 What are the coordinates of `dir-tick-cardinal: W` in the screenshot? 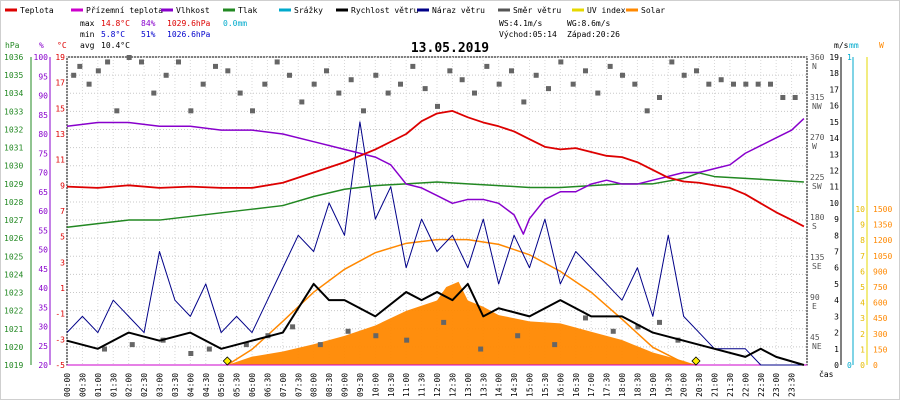 It's located at (814, 146).